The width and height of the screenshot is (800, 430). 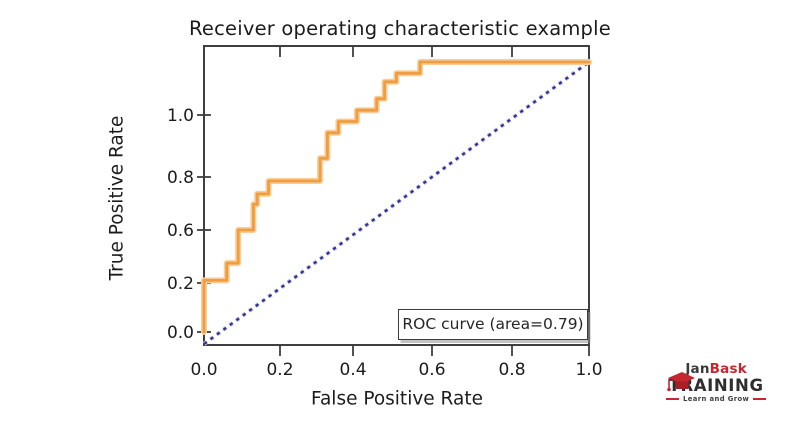 What do you see at coordinates (180, 284) in the screenshot?
I see `y-tick-label: 0.2` at bounding box center [180, 284].